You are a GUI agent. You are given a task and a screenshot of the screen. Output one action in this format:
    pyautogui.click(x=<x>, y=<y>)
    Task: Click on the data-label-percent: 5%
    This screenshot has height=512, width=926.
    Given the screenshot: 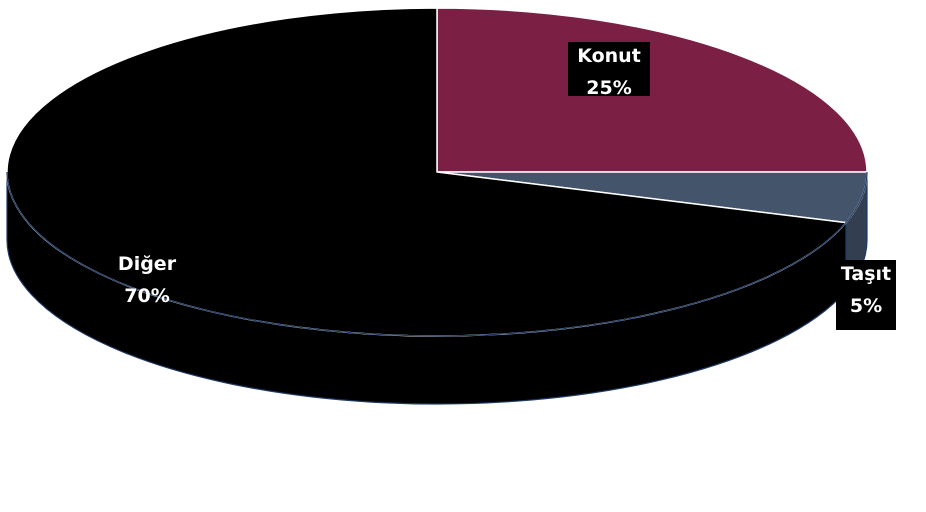 What is the action you would take?
    pyautogui.click(x=866, y=306)
    